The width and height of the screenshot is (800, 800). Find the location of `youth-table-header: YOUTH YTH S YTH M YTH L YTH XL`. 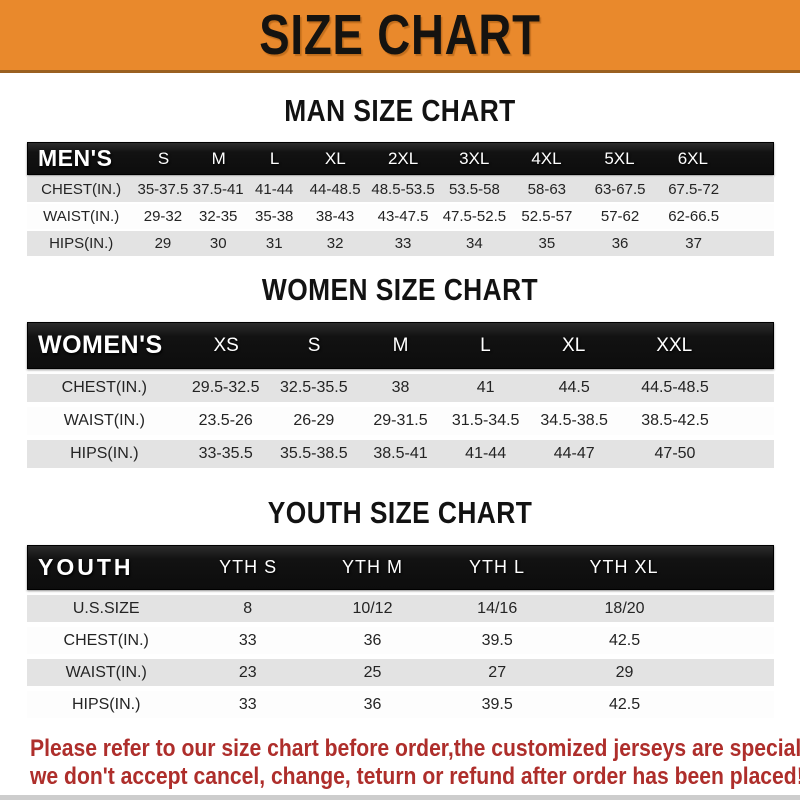

youth-table-header: YOUTH YTH S YTH M YTH L YTH XL is located at coordinates (400, 567).